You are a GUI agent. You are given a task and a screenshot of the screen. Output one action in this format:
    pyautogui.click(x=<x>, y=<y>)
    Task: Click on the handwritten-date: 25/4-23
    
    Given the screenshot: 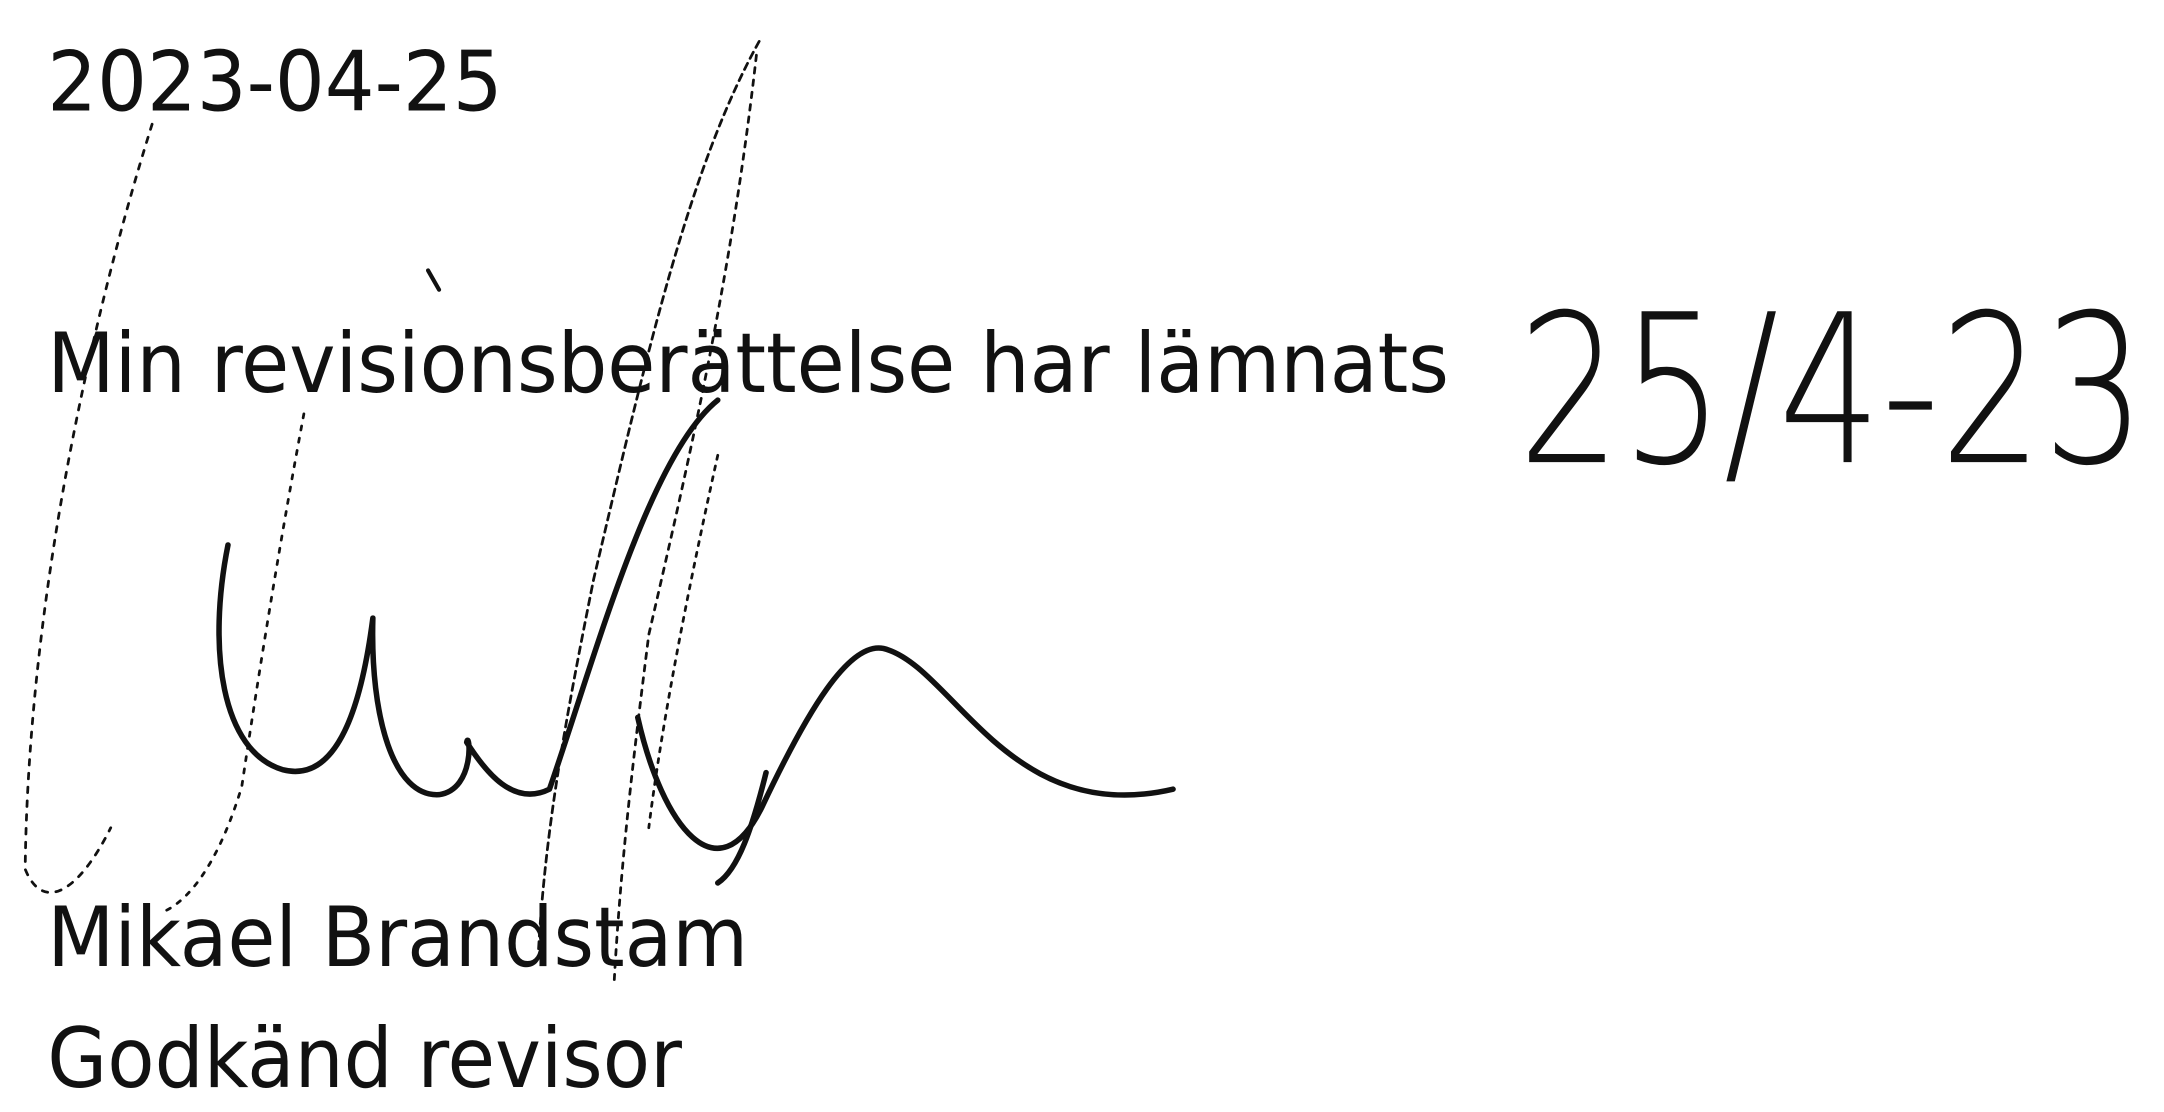 What is the action you would take?
    pyautogui.click(x=1832, y=390)
    